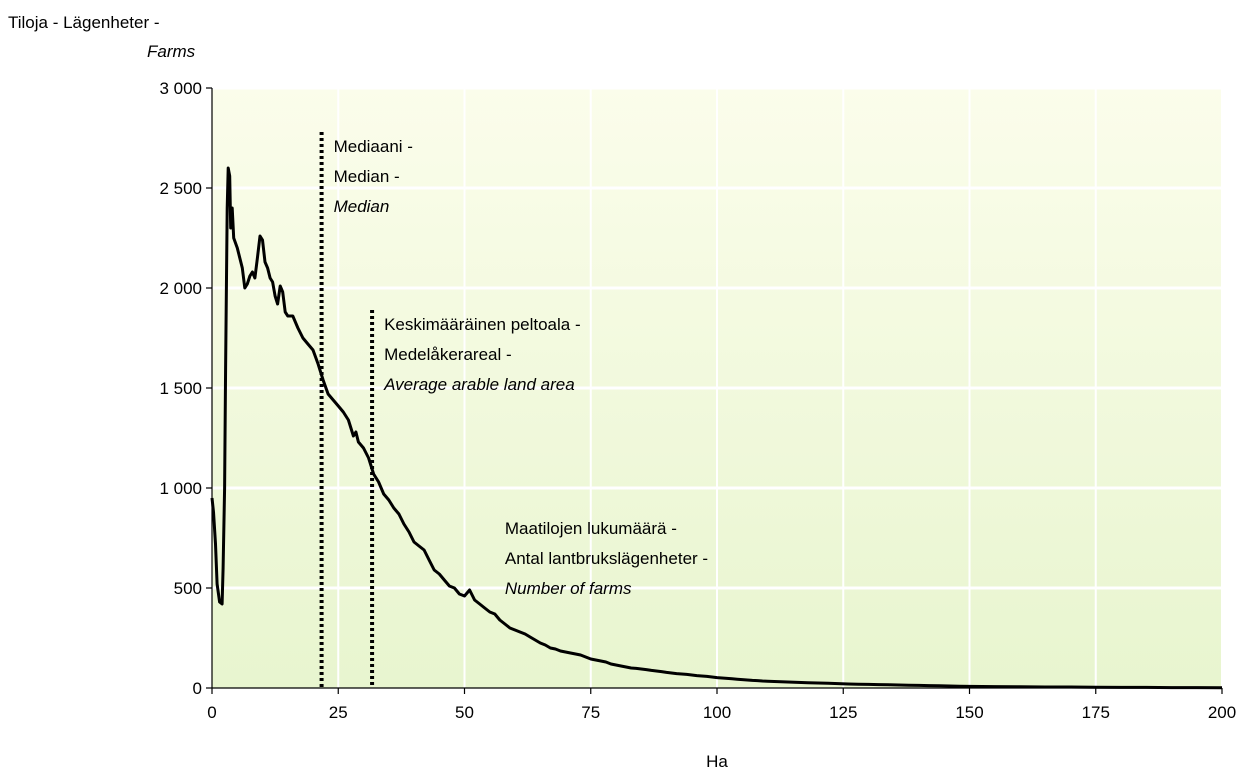 This screenshot has height=771, width=1242. What do you see at coordinates (84, 22) in the screenshot?
I see `y-axis-label-line1: Tiloja - Lägenheter -` at bounding box center [84, 22].